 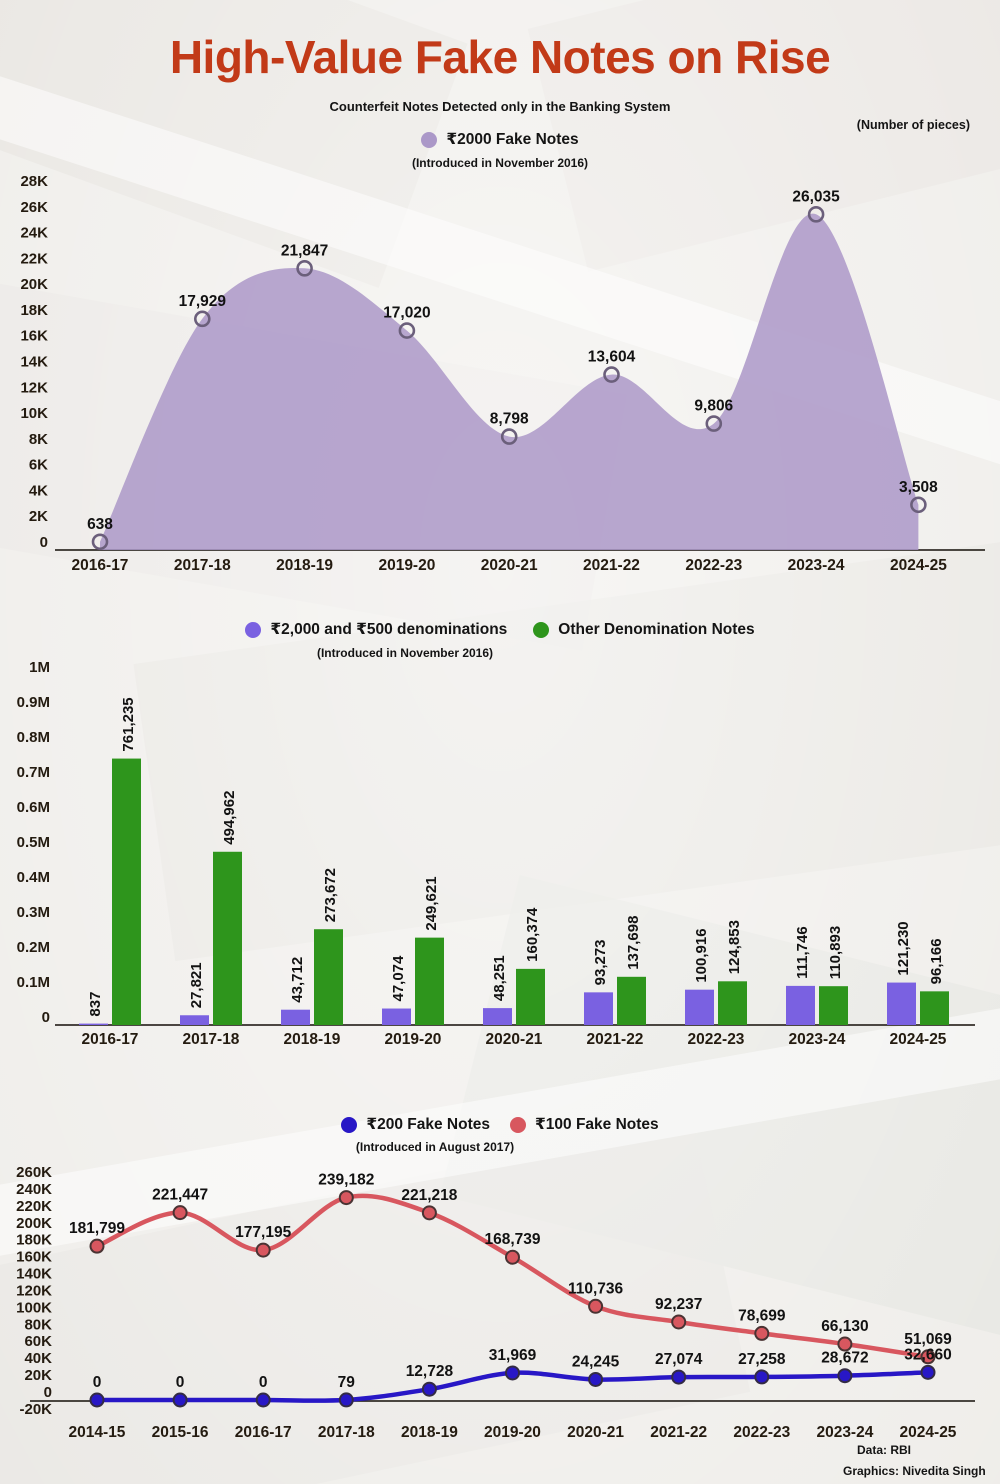 What do you see at coordinates (678, 1304) in the screenshot?
I see `svg-text: 92,237` at bounding box center [678, 1304].